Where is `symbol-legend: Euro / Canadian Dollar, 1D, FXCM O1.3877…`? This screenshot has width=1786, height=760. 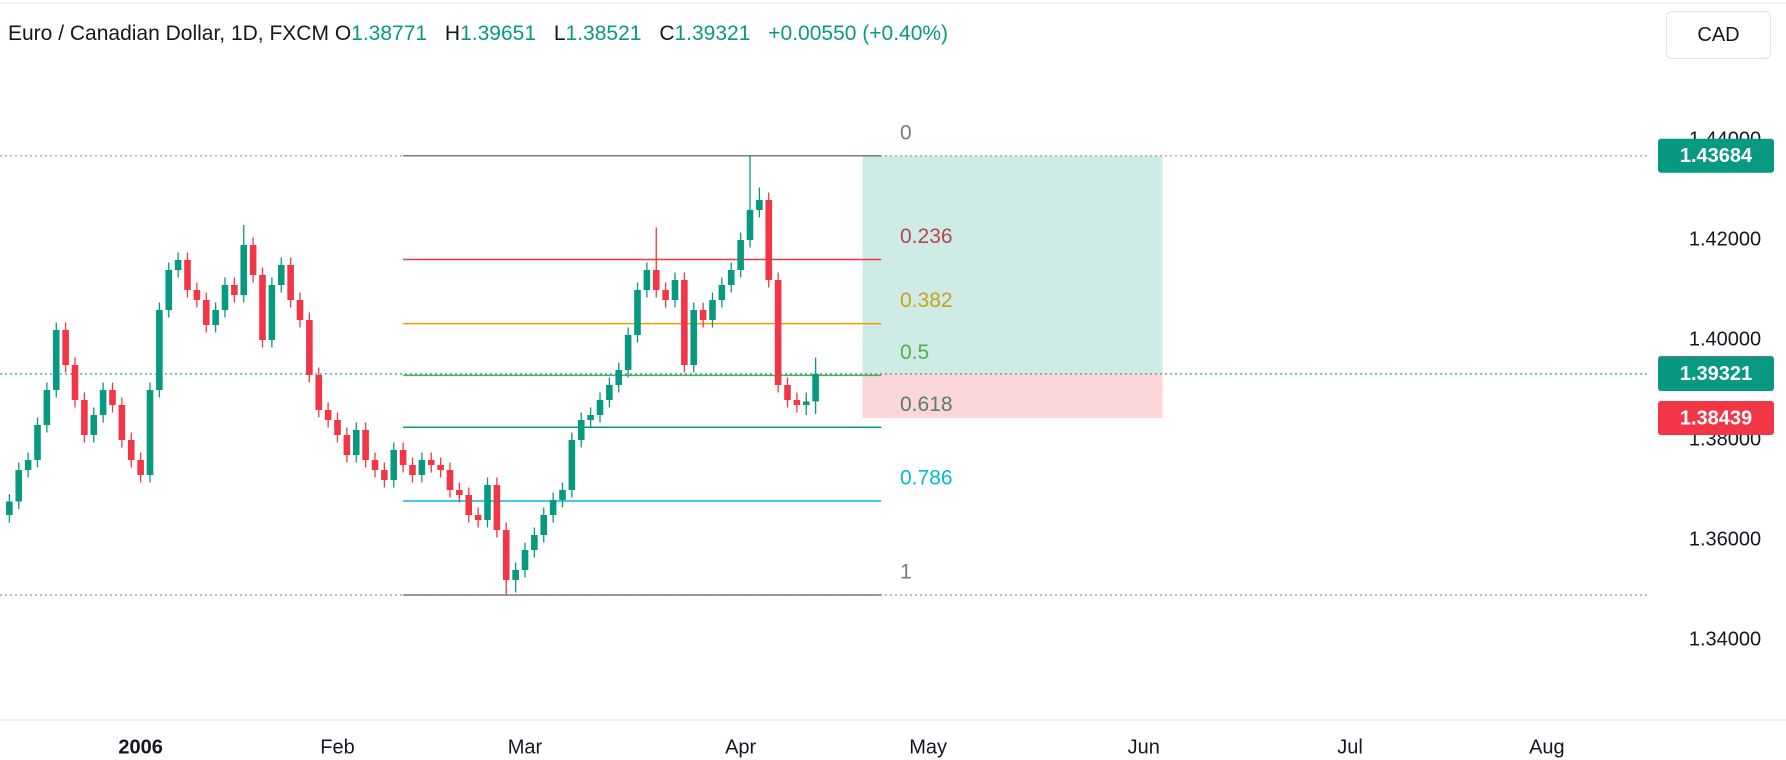
symbol-legend: Euro / Canadian Dollar, 1D, FXCM O1.3877… is located at coordinates (484, 34).